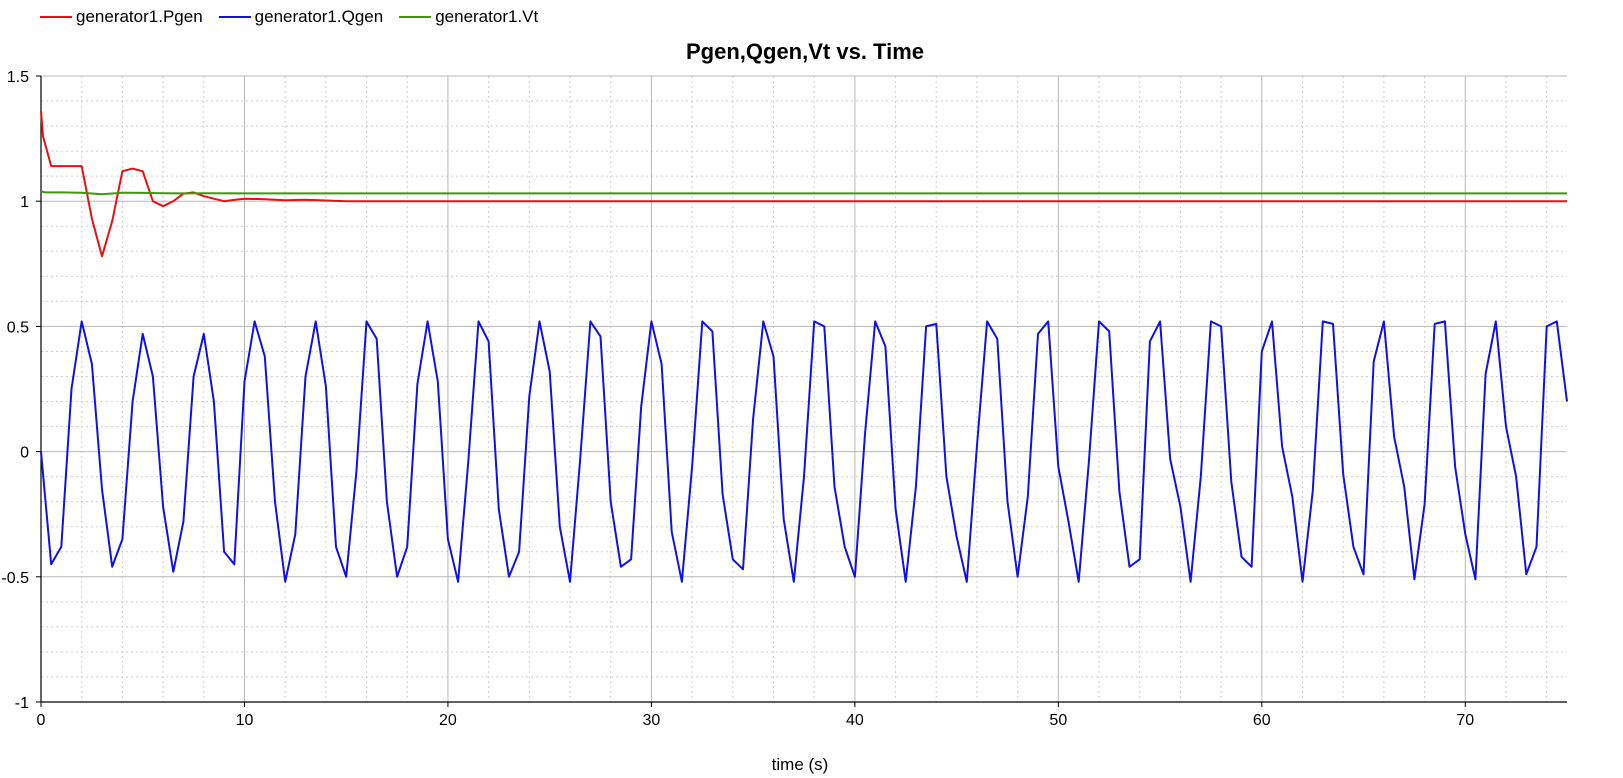 The height and width of the screenshot is (778, 1623). What do you see at coordinates (245, 720) in the screenshot?
I see `x-tick-label: 10` at bounding box center [245, 720].